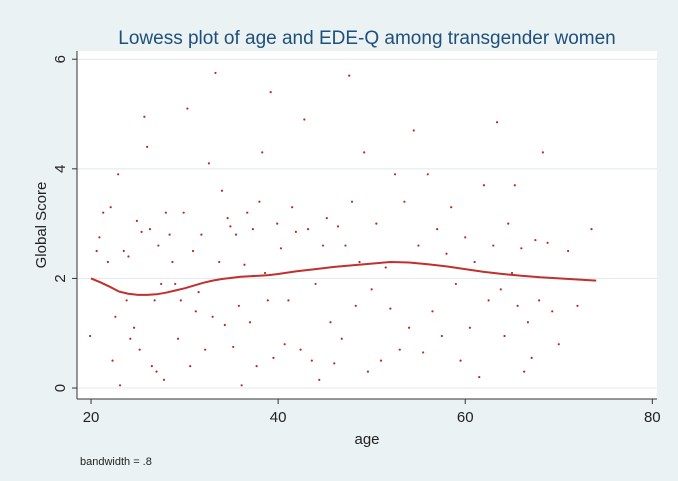  What do you see at coordinates (366, 439) in the screenshot?
I see `x-axis-label: age` at bounding box center [366, 439].